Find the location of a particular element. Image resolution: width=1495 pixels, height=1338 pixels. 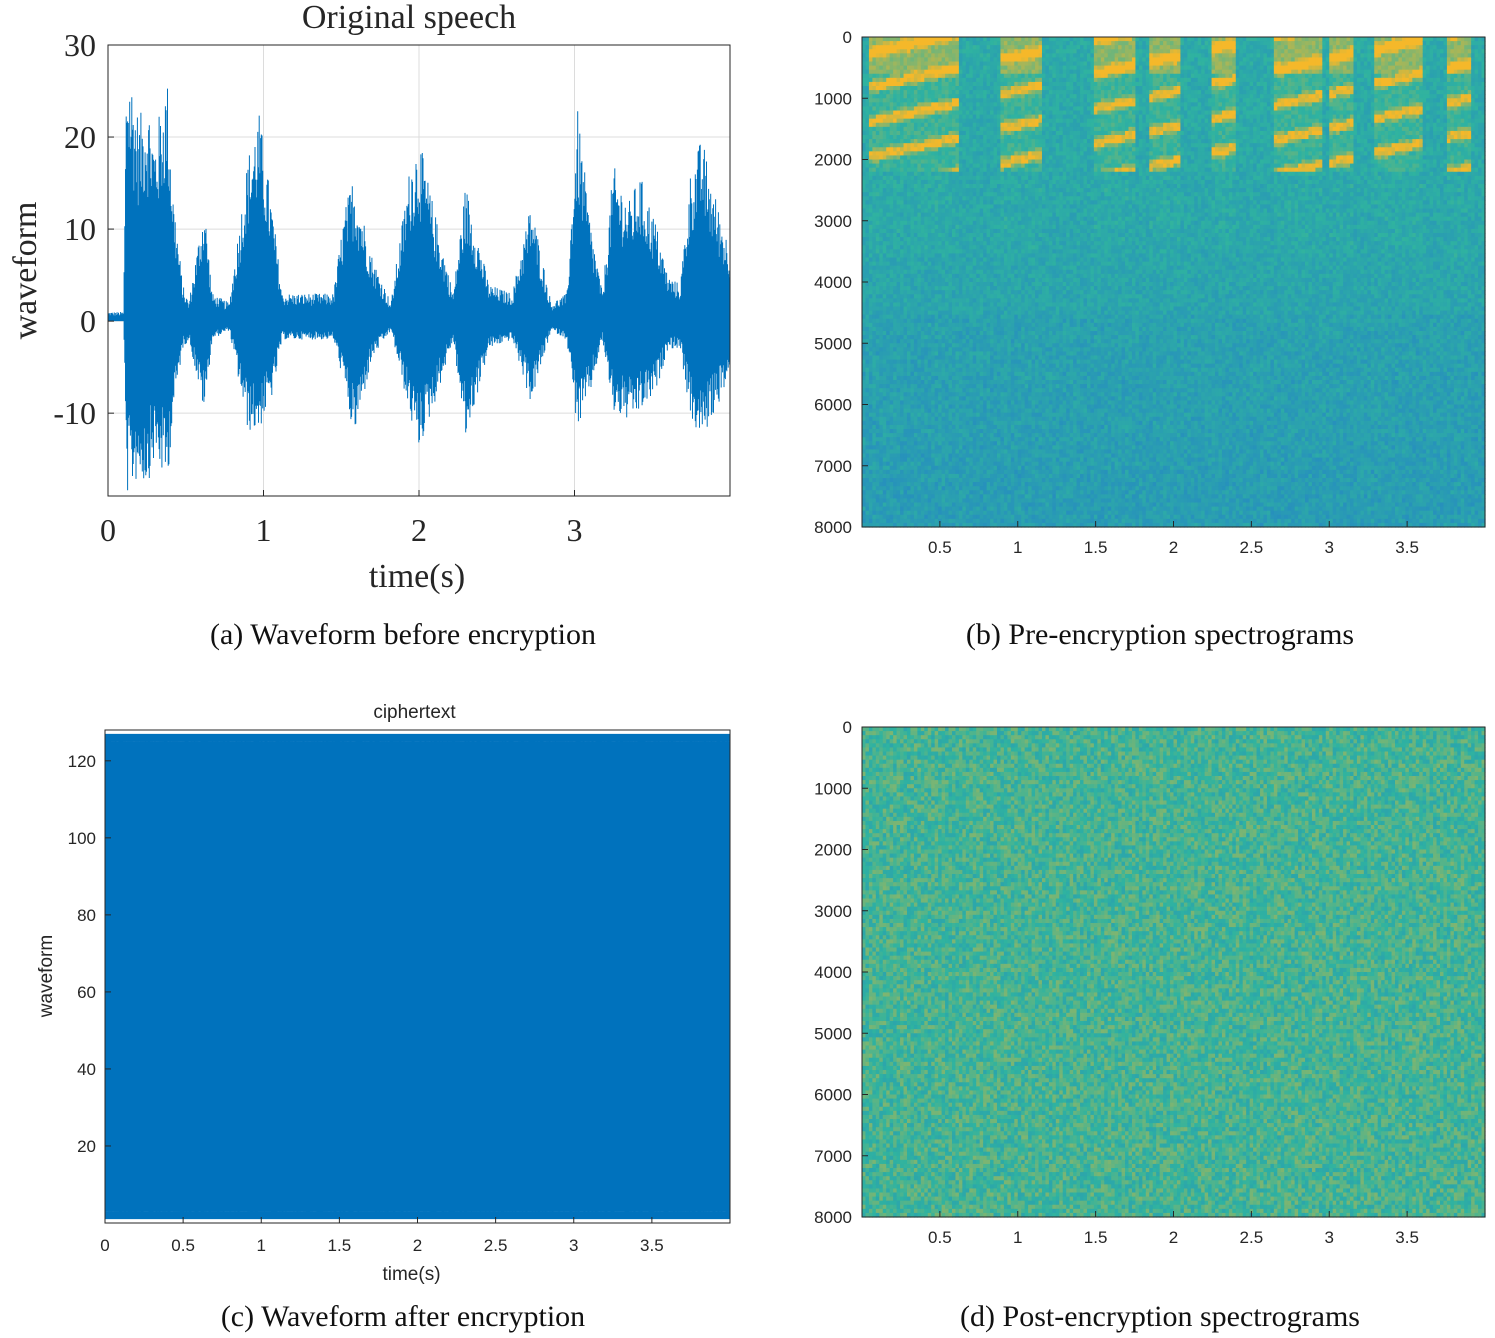

ciphertext-body is located at coordinates (417, 977).